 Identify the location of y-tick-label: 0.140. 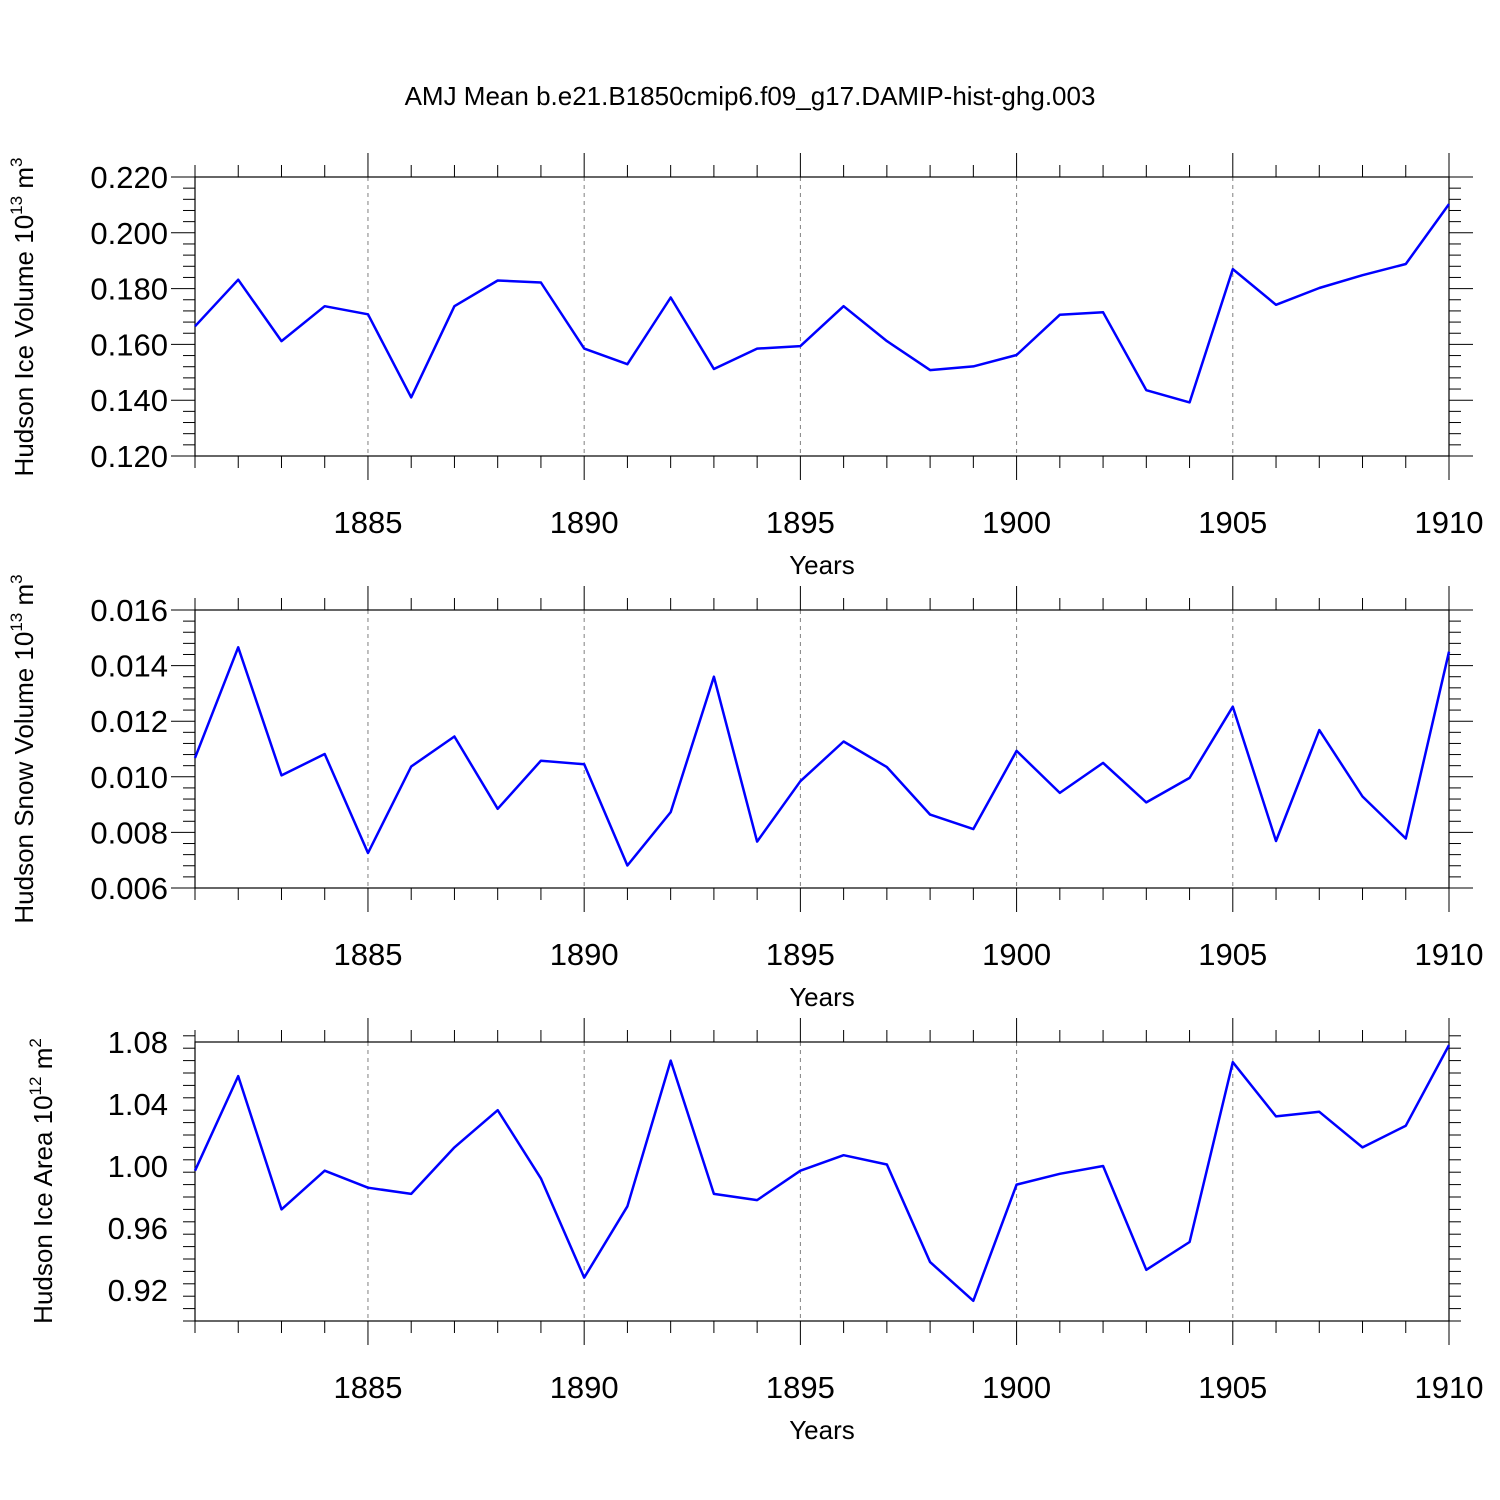
(129, 400).